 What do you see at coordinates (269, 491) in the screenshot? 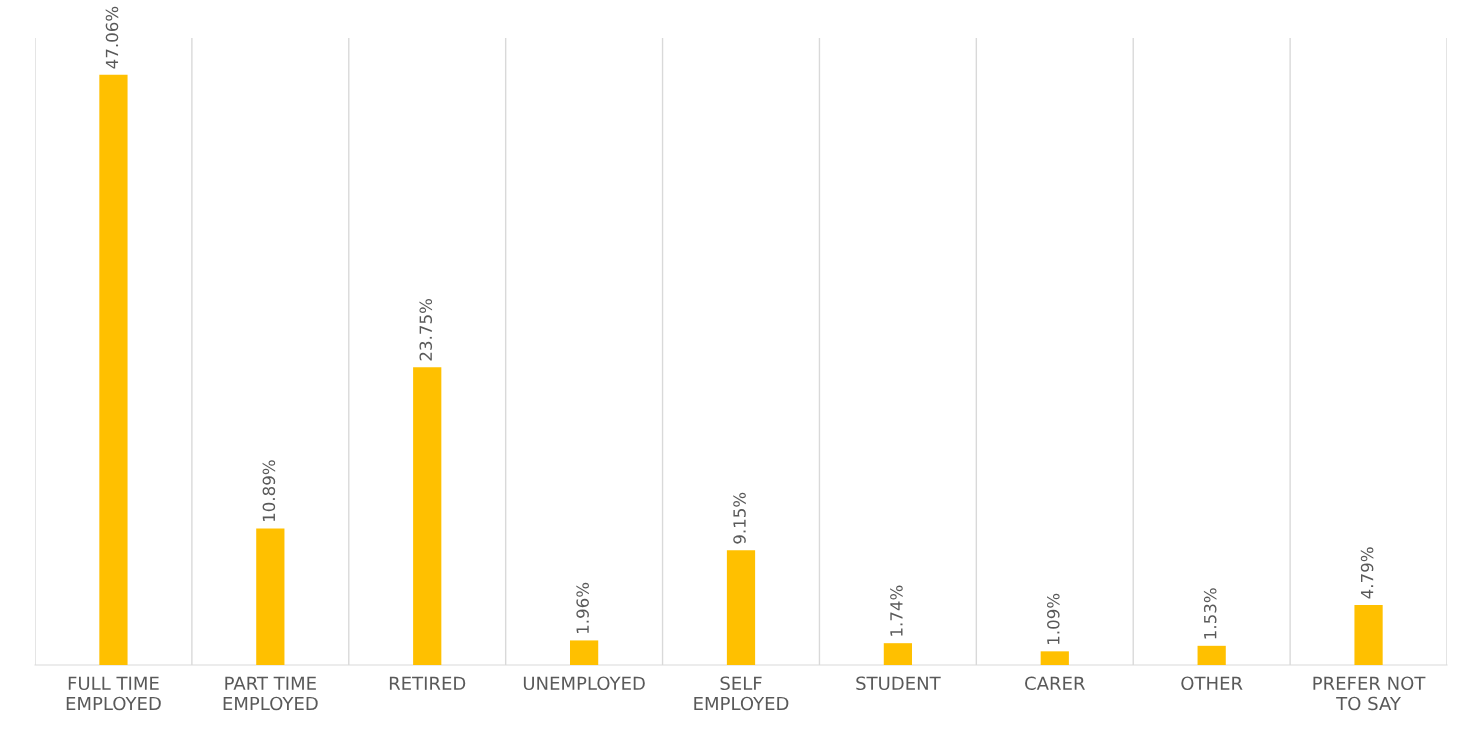
I see `data-label: 10.89%` at bounding box center [269, 491].